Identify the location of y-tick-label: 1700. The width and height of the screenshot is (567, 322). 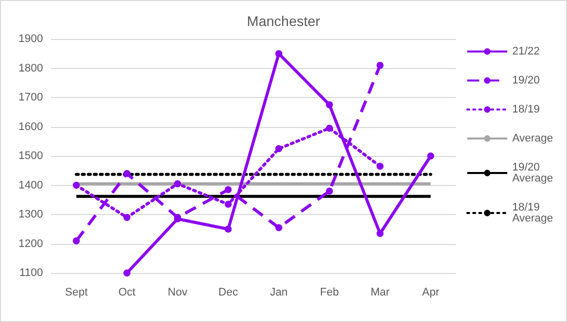
(30, 98).